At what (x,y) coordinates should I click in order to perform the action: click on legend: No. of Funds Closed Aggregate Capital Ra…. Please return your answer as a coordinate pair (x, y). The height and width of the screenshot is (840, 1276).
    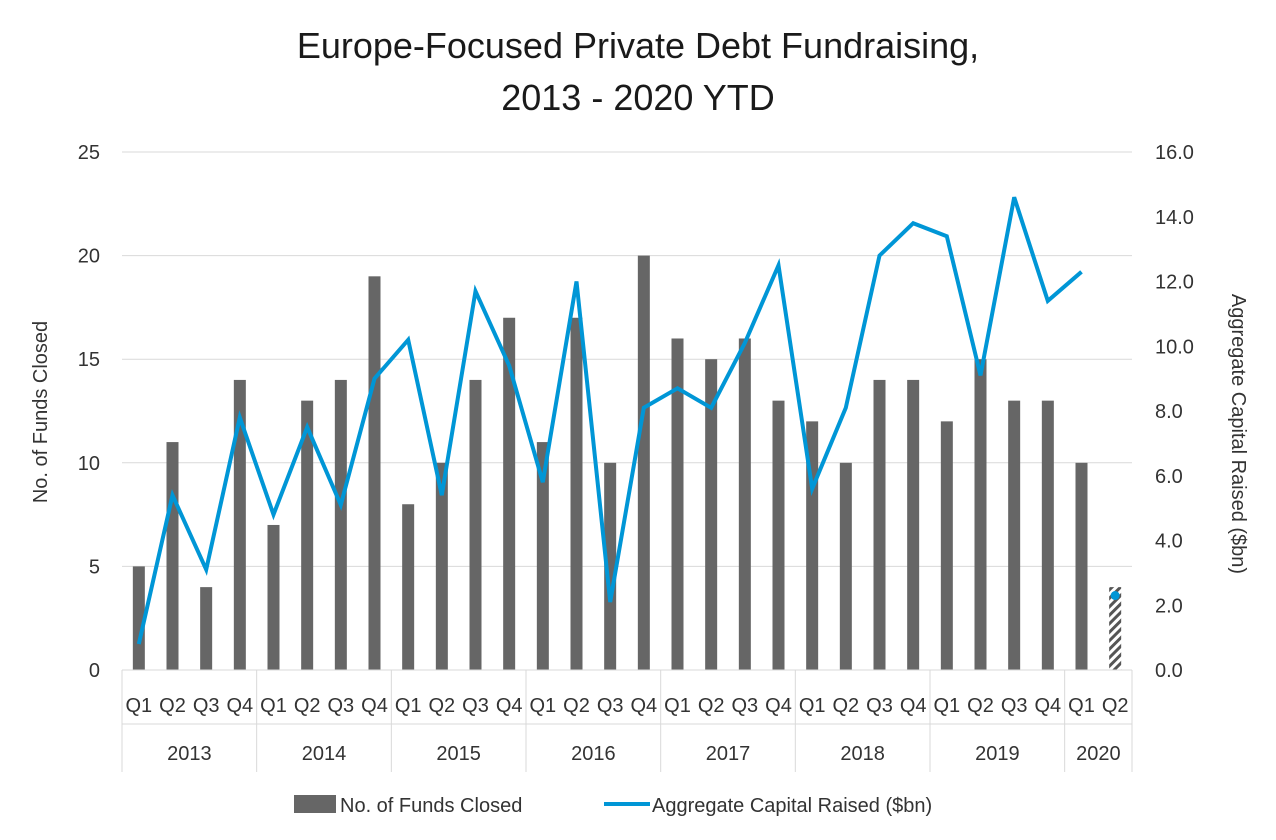
    Looking at the image, I should click on (613, 806).